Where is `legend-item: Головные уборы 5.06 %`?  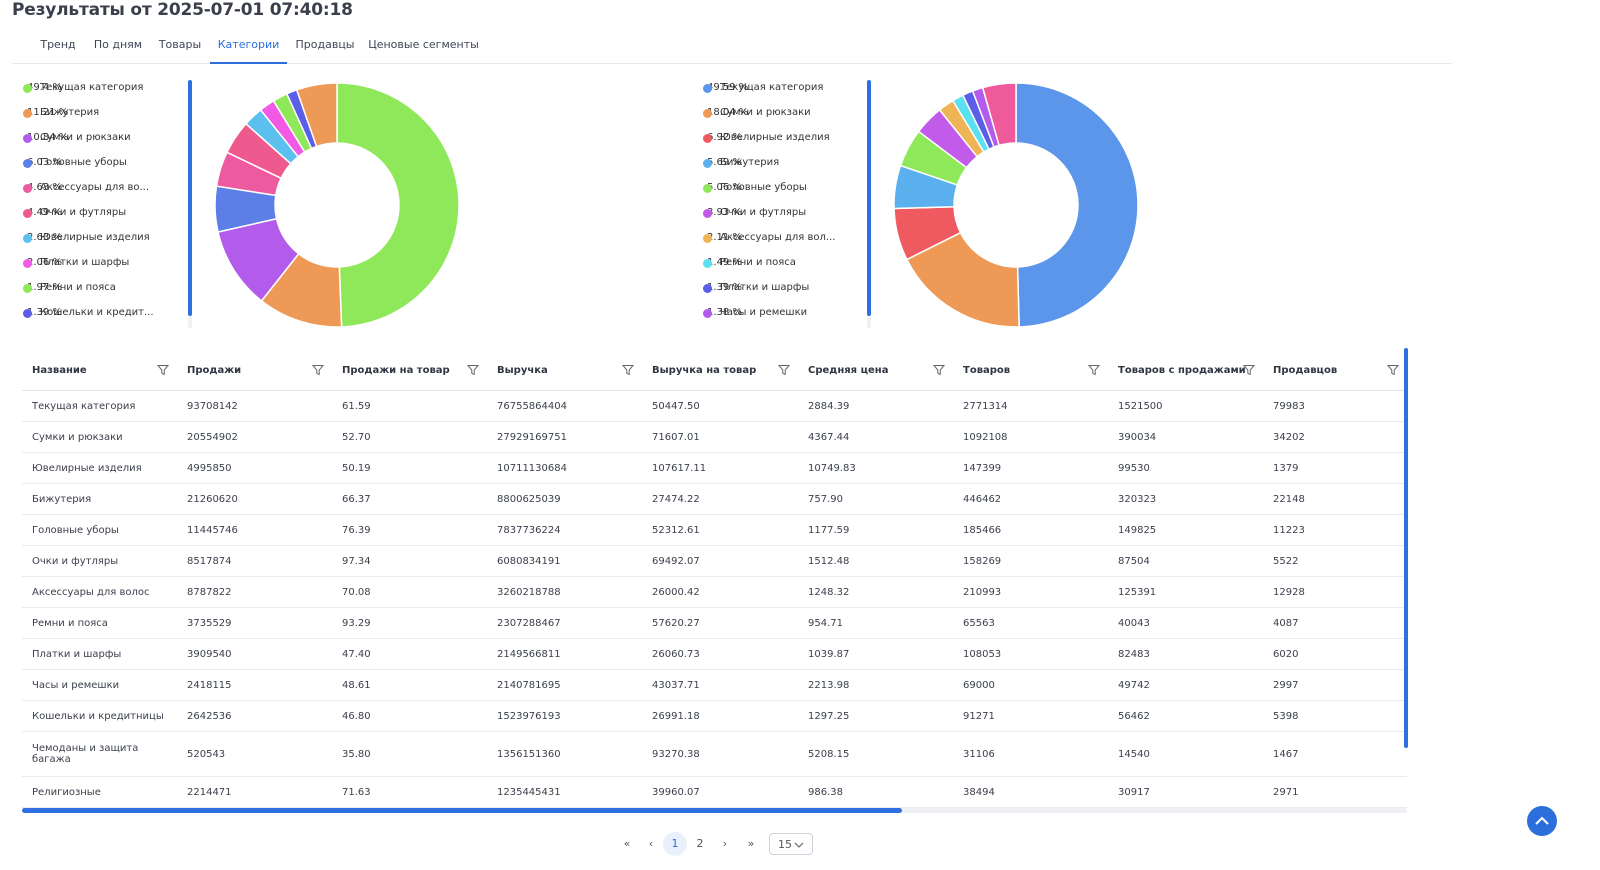
legend-item: Головные уборы 5.06 % is located at coordinates (785, 192).